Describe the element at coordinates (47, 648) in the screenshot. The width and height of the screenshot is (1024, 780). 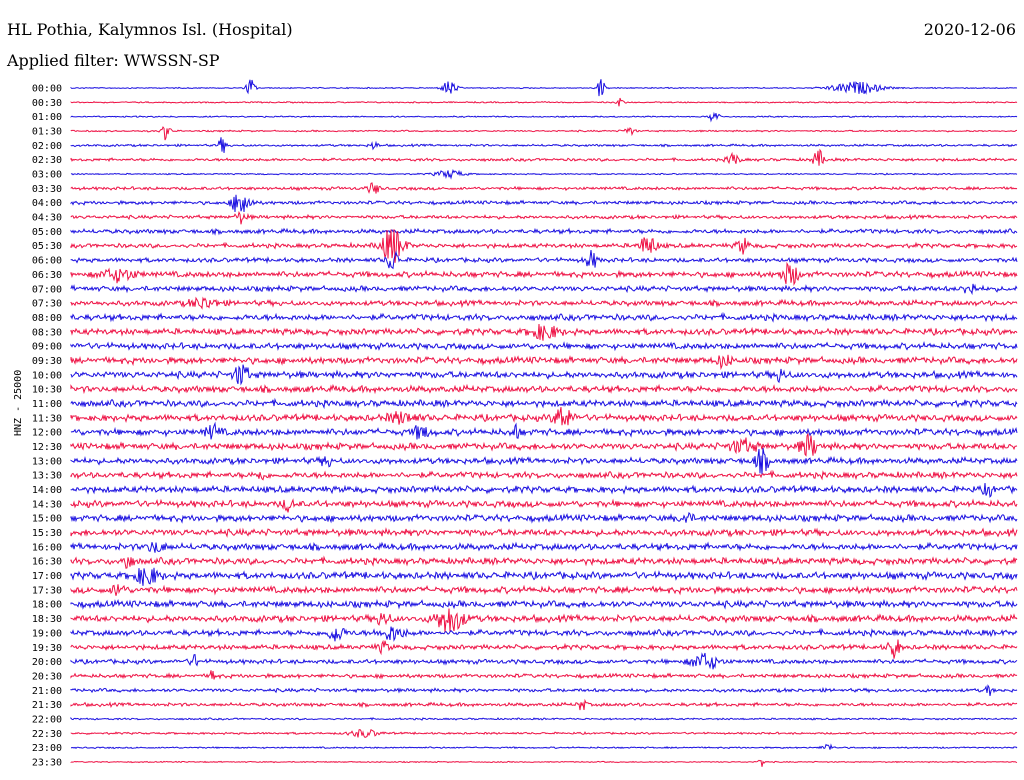
I see `time-tick-label: 19:30` at that location.